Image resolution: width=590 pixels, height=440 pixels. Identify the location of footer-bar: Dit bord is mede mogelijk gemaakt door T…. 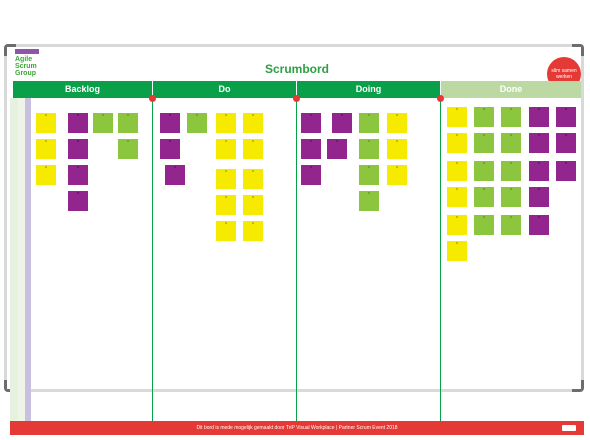
(297, 428).